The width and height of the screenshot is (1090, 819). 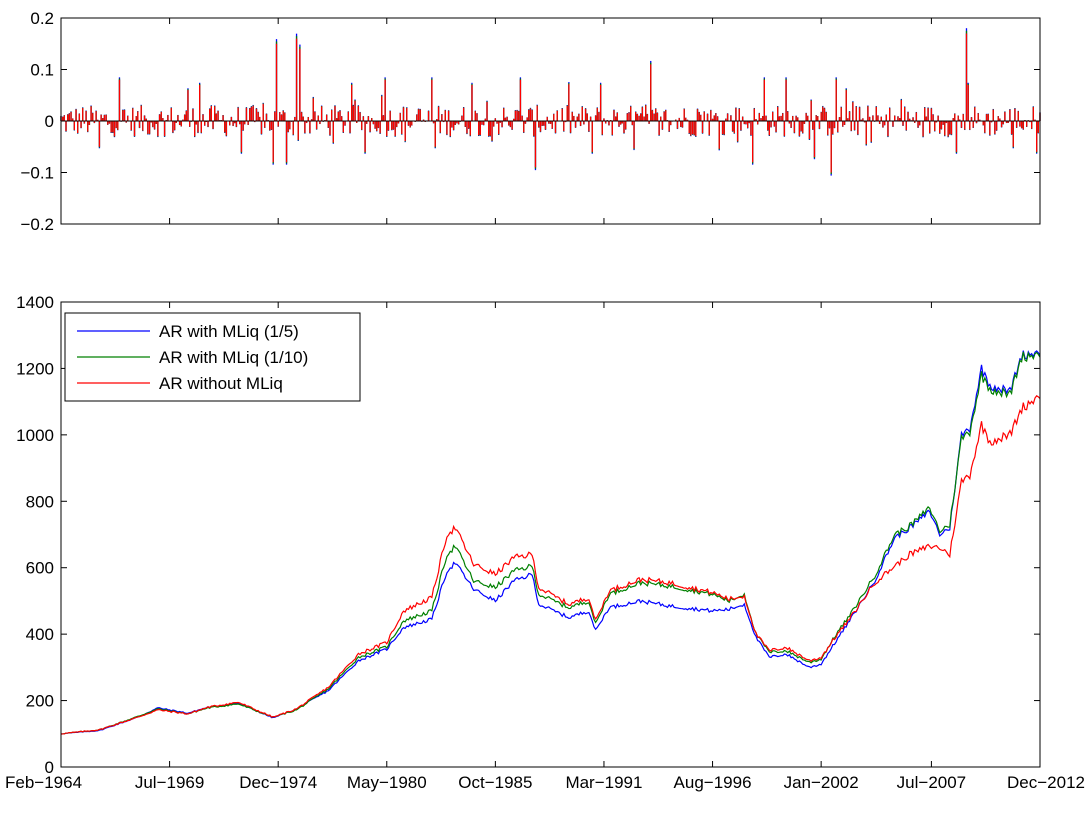 What do you see at coordinates (278, 782) in the screenshot?
I see `wealth-xtick-label: Dec−1974` at bounding box center [278, 782].